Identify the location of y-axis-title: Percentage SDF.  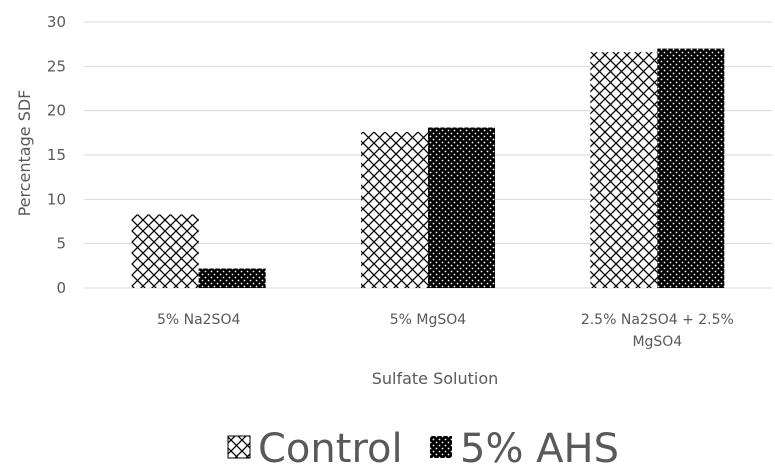
(24, 153).